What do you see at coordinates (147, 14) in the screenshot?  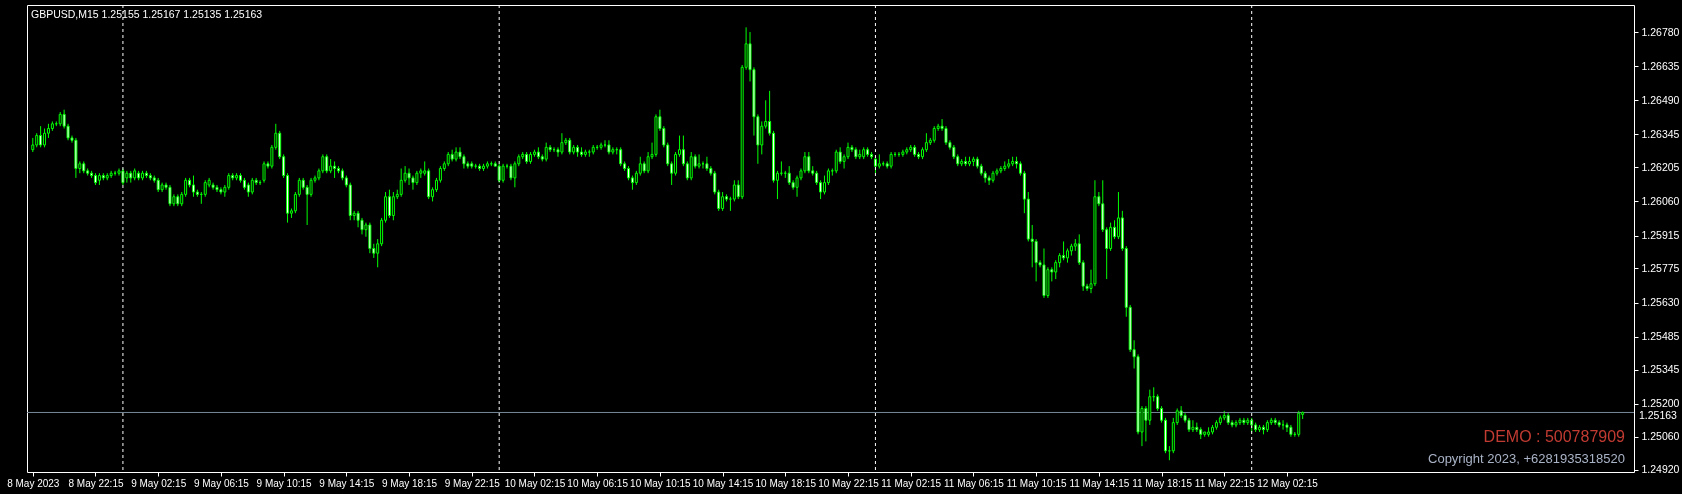 I see `chart-title: GBPUSD,M15 1.25155 1.25167 1.25135 1.25163` at bounding box center [147, 14].